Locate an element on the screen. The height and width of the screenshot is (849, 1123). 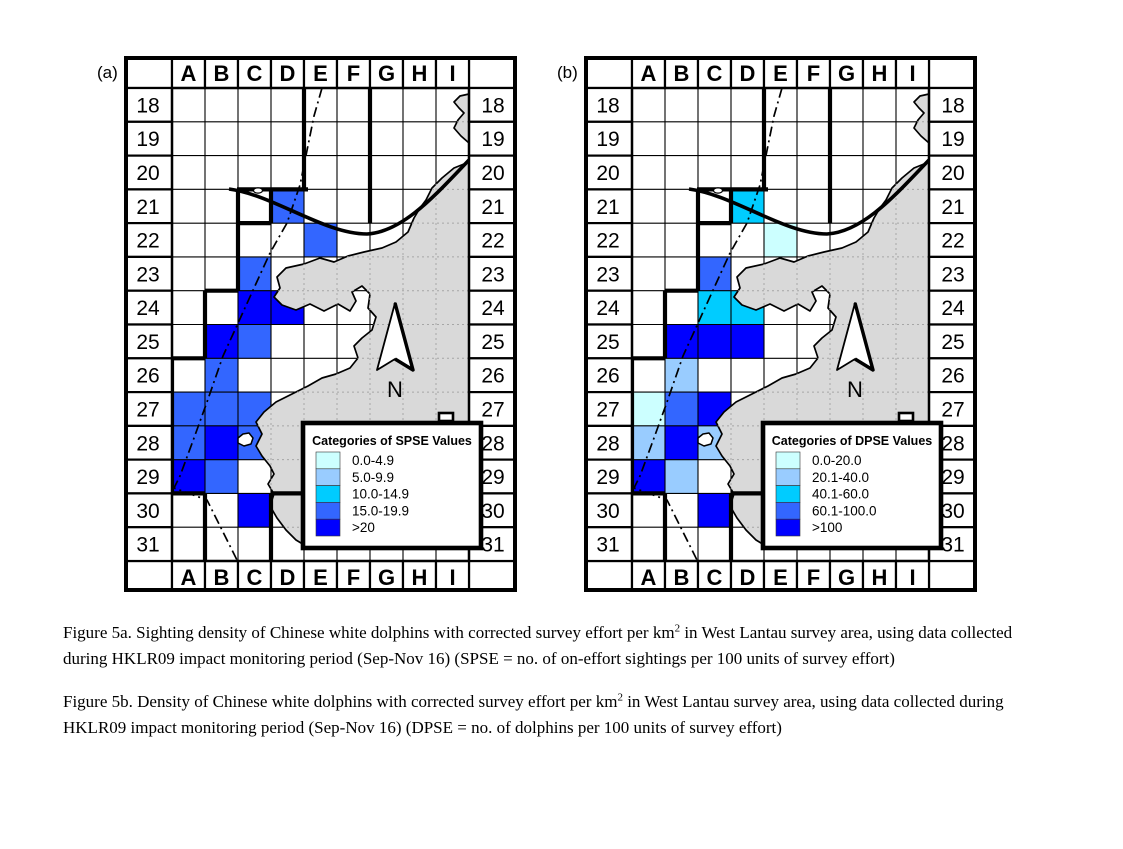
row-label-left-25: 25 is located at coordinates (607, 342).